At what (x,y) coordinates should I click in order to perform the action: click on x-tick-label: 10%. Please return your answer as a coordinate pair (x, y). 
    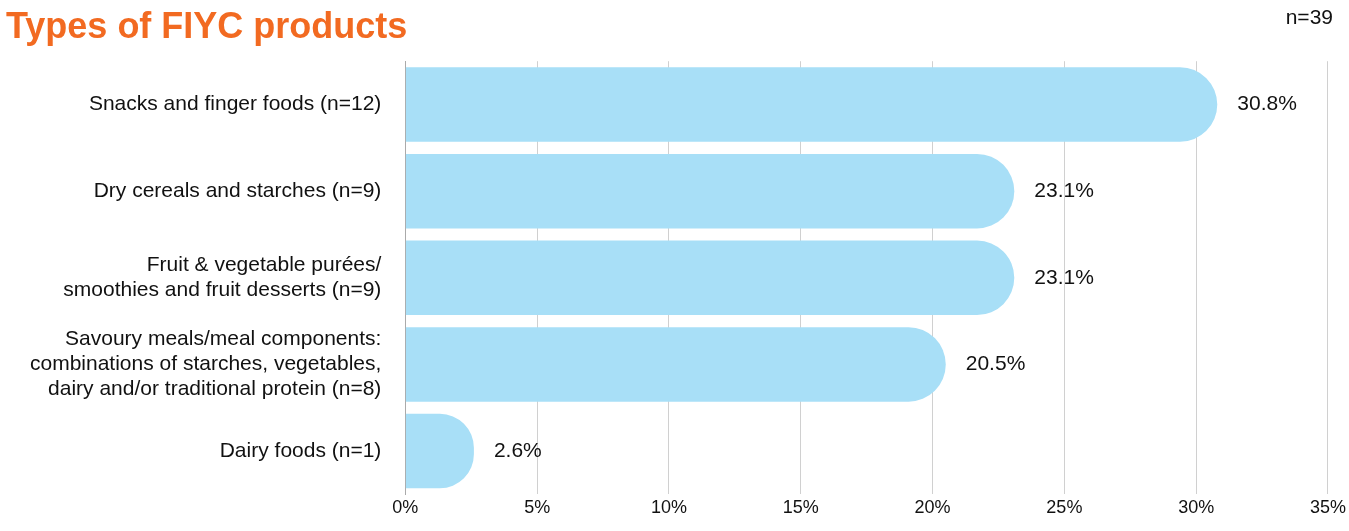
    Looking at the image, I should click on (668, 507).